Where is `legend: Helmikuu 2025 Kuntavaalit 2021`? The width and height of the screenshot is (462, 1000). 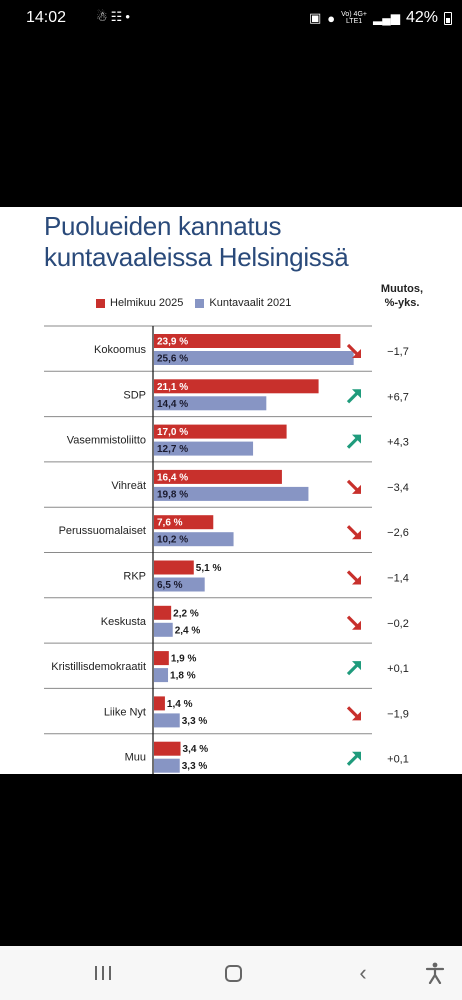
legend: Helmikuu 2025 Kuntavaalit 2021 is located at coordinates (199, 303).